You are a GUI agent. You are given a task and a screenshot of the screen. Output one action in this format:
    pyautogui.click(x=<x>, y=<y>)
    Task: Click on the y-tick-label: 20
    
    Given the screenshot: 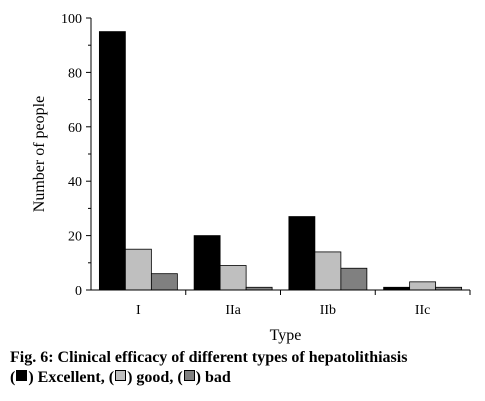 What is the action you would take?
    pyautogui.click(x=75, y=237)
    